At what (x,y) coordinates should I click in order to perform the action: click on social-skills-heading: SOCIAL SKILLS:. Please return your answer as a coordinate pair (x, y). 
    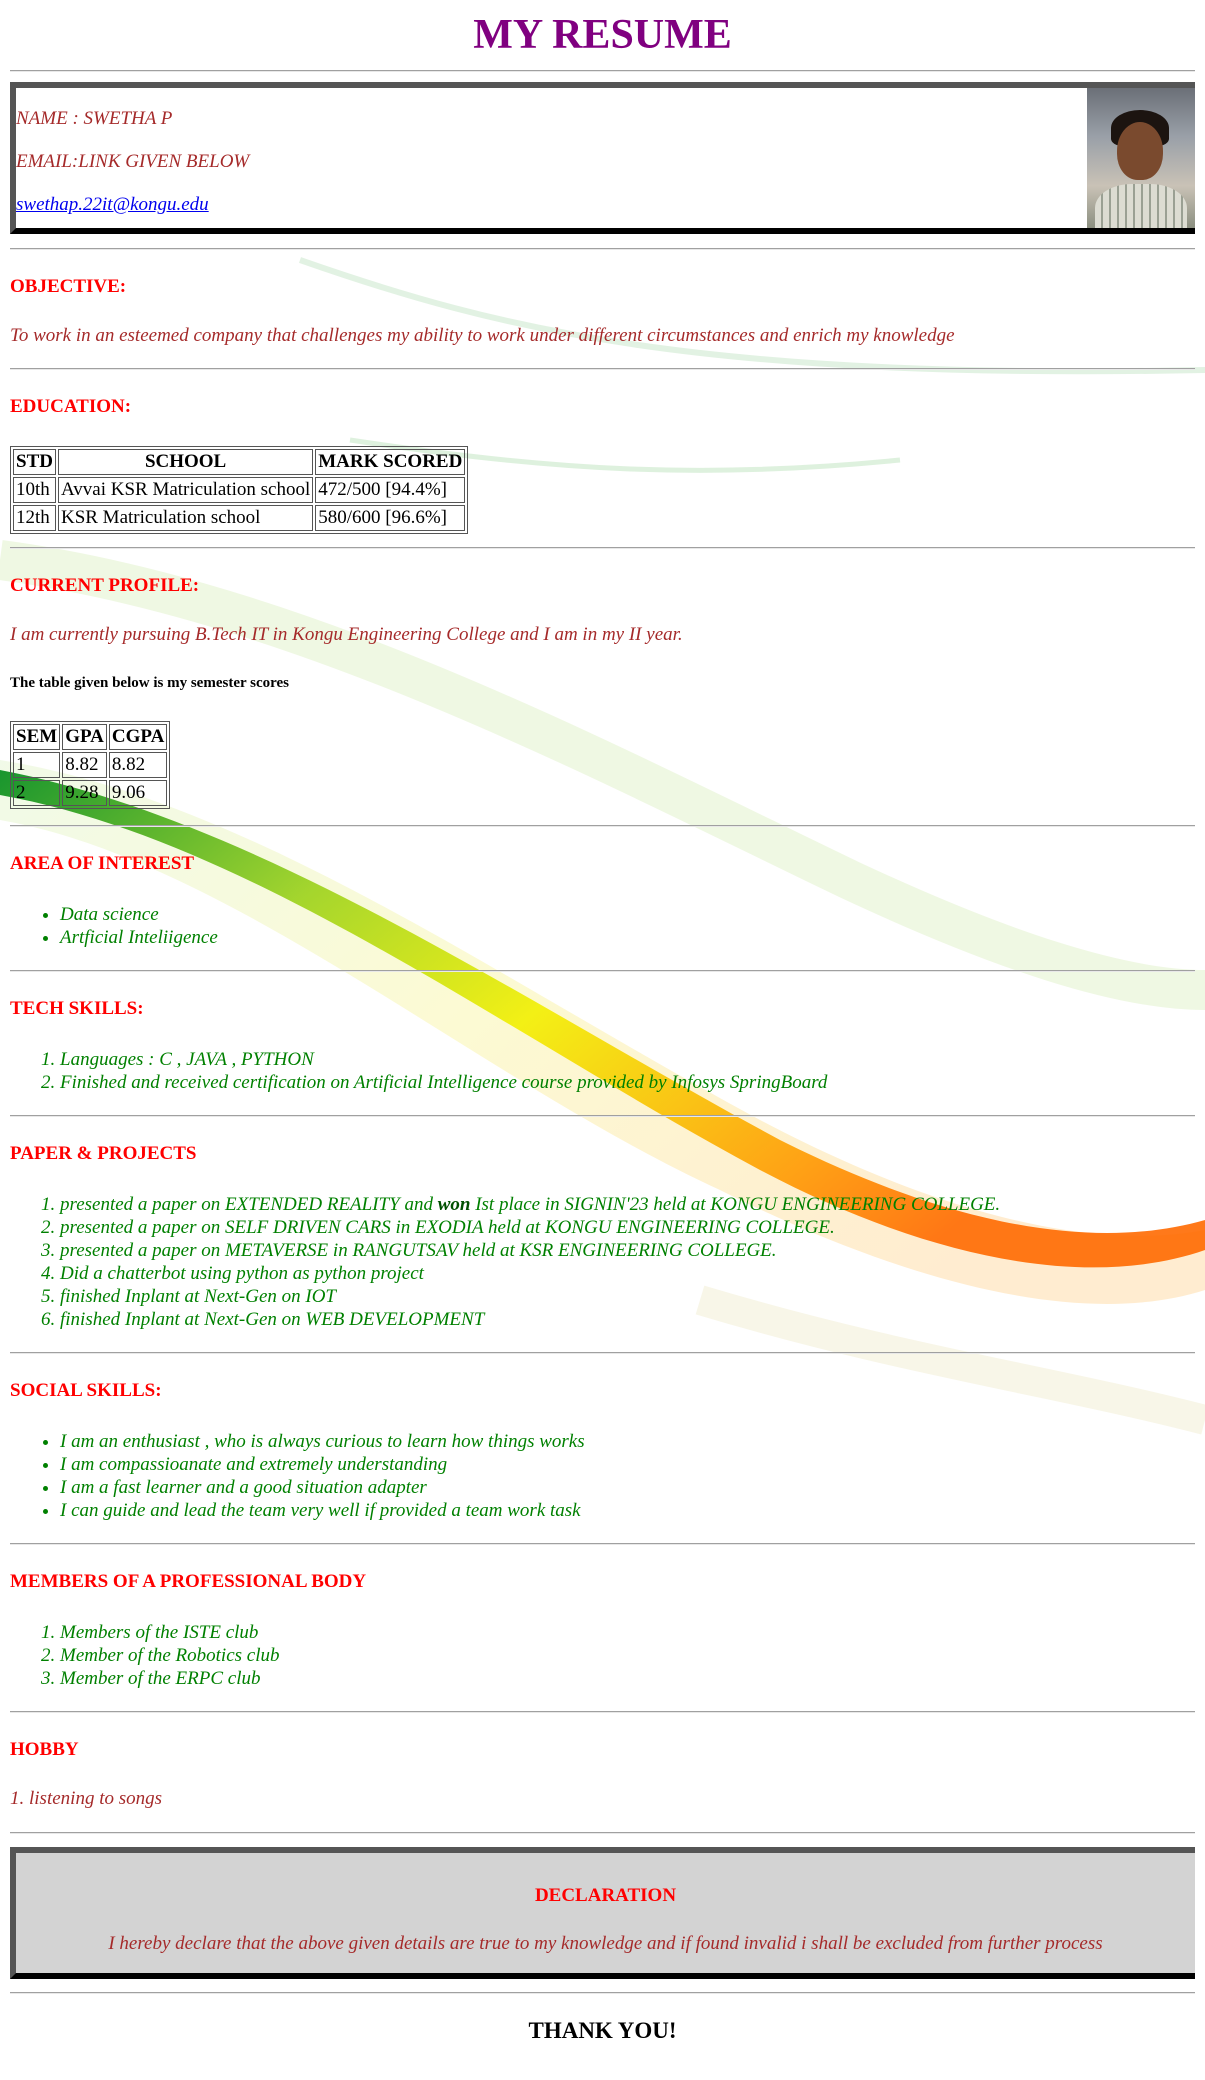
    Looking at the image, I should click on (86, 1390).